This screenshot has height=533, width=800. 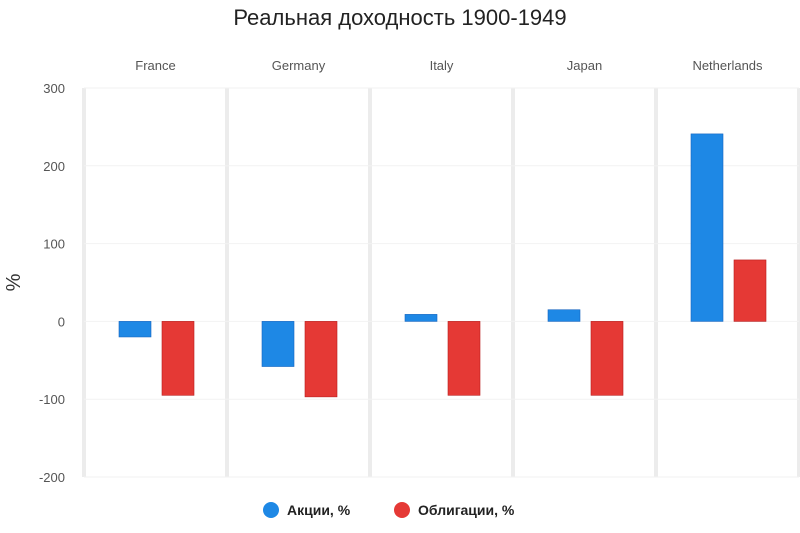 I want to click on facet-label-italy: Italy, so click(x=442, y=65).